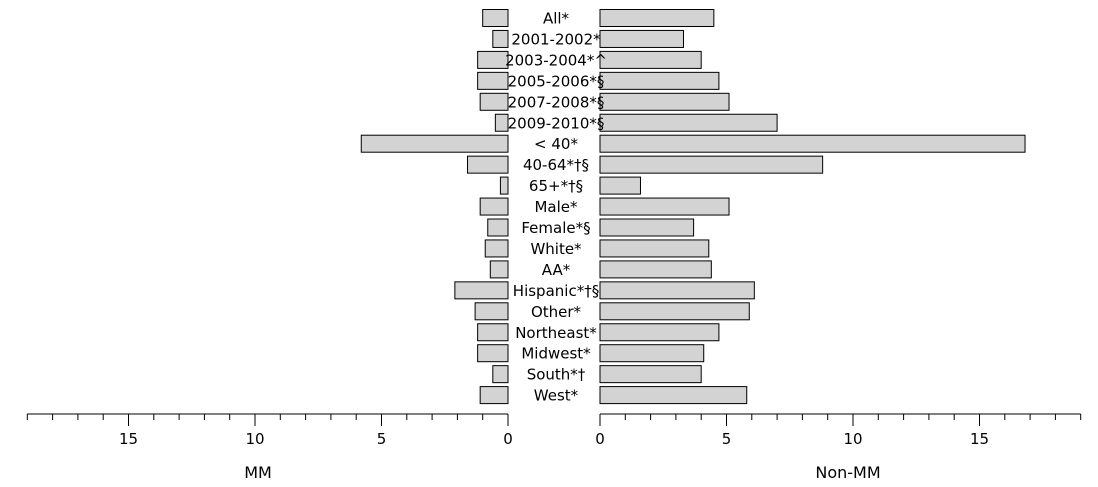 This screenshot has height=487, width=1098. I want to click on category-label: Midwest*, so click(556, 354).